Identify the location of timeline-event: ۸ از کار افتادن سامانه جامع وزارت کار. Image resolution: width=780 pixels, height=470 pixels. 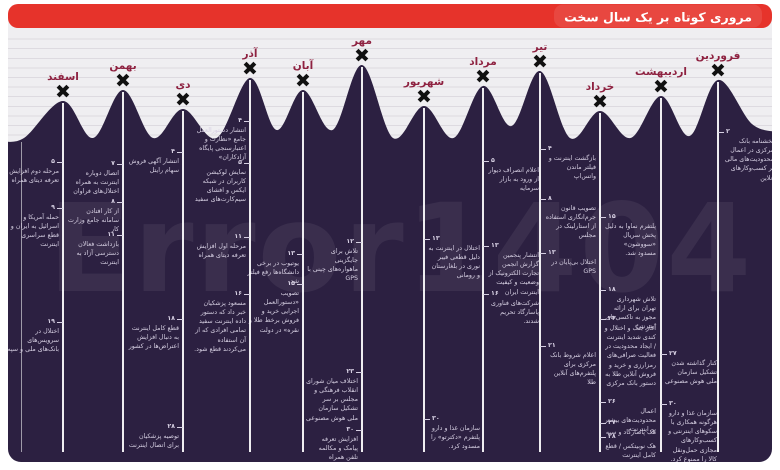
(95, 216).